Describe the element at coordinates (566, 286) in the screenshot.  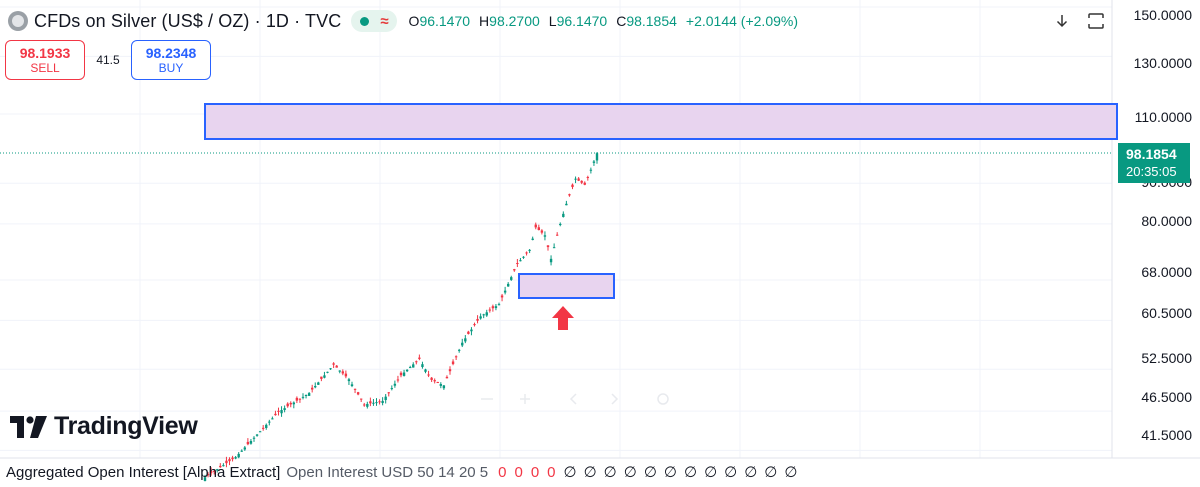
I see `lower-support-zone` at that location.